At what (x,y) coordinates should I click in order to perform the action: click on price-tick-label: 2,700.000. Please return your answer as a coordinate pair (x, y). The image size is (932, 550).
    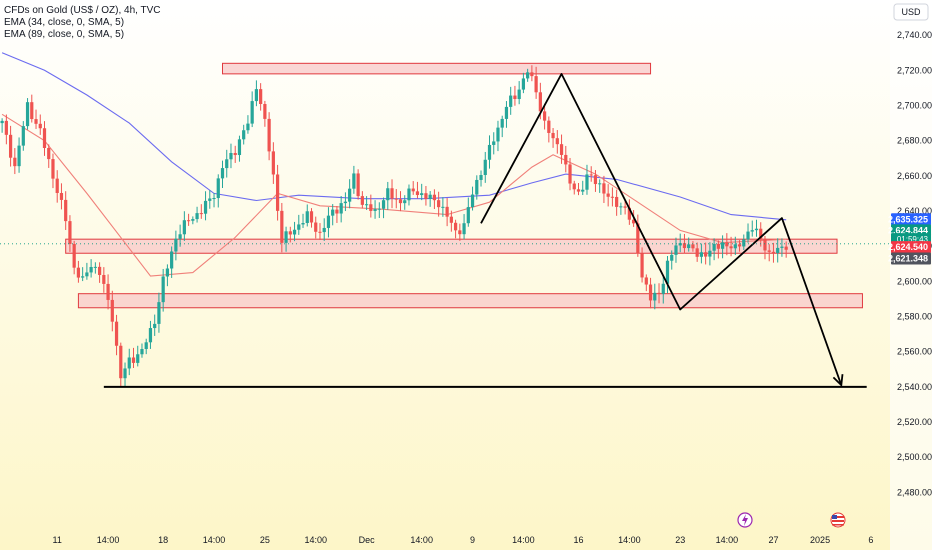
    Looking at the image, I should click on (914, 106).